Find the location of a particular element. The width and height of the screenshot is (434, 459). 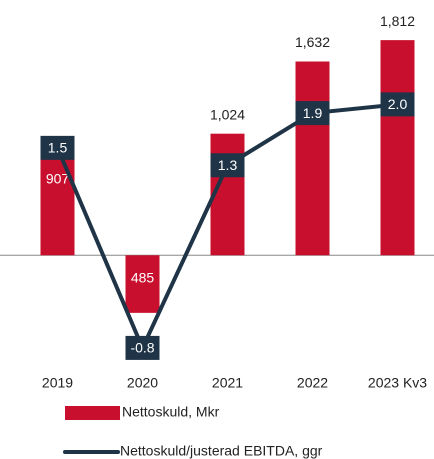

bar-value-label: 1,812 is located at coordinates (397, 21).